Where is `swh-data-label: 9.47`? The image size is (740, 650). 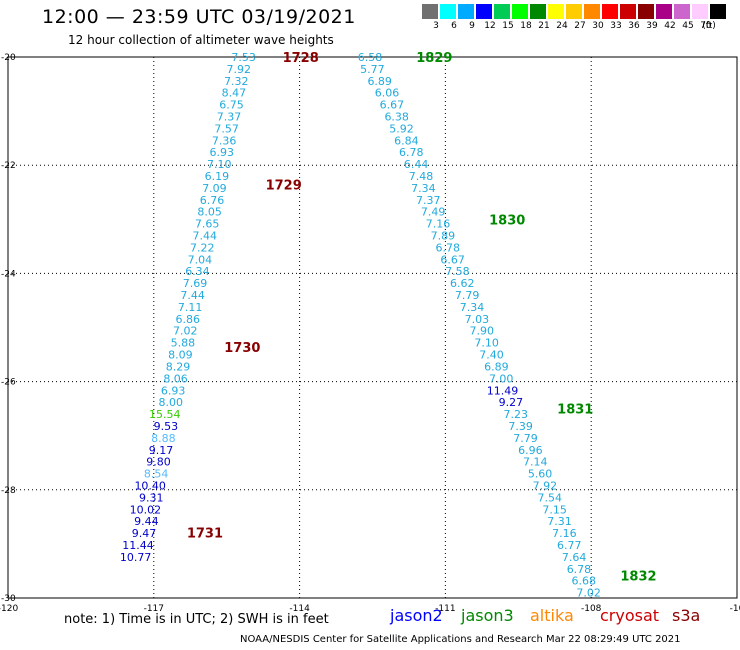 swh-data-label: 9.47 is located at coordinates (144, 533).